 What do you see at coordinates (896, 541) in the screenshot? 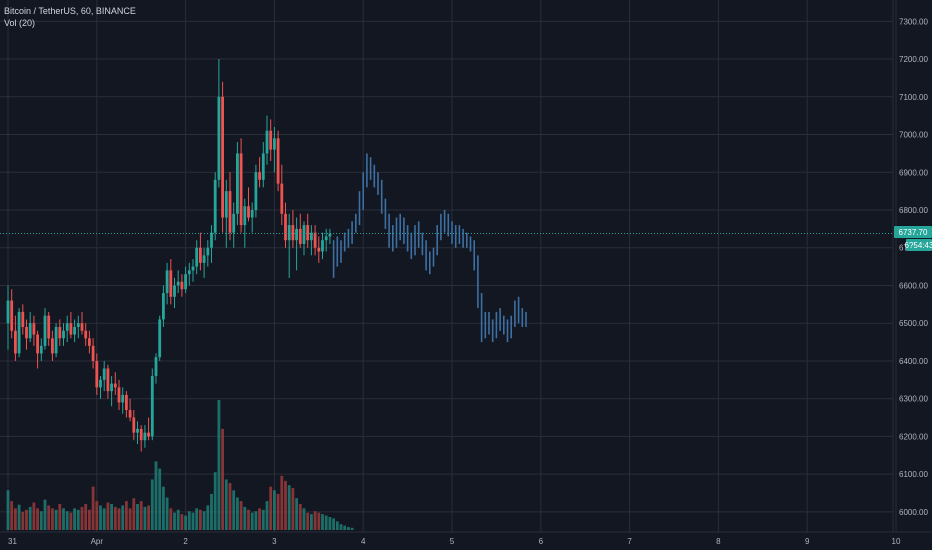
I see `time-tick-label: 10` at bounding box center [896, 541].